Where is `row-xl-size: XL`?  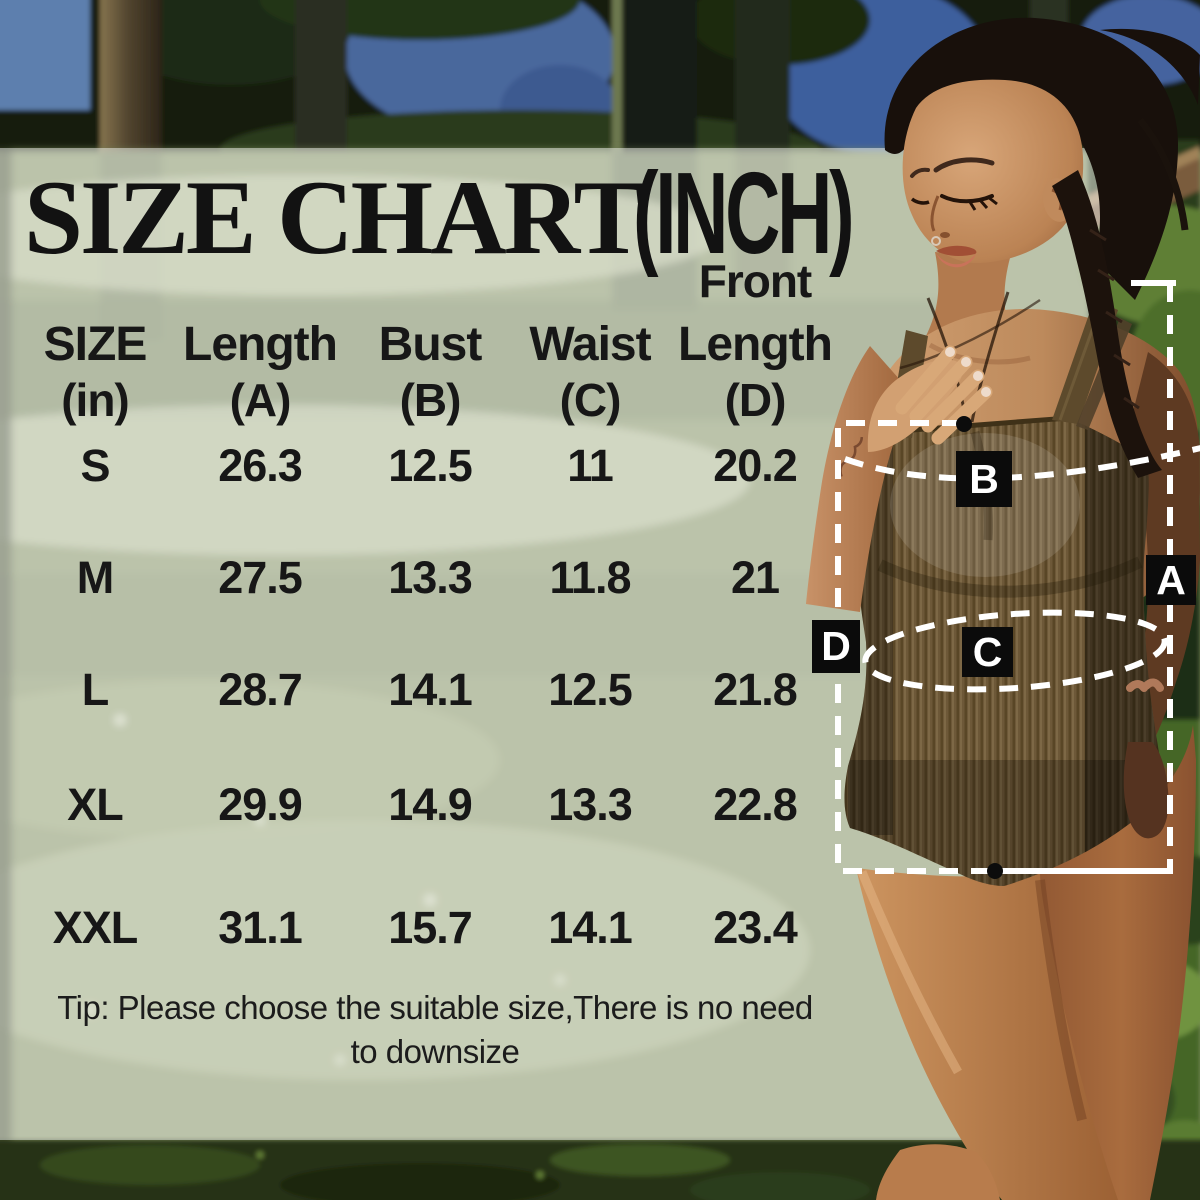 row-xl-size: XL is located at coordinates (95, 804).